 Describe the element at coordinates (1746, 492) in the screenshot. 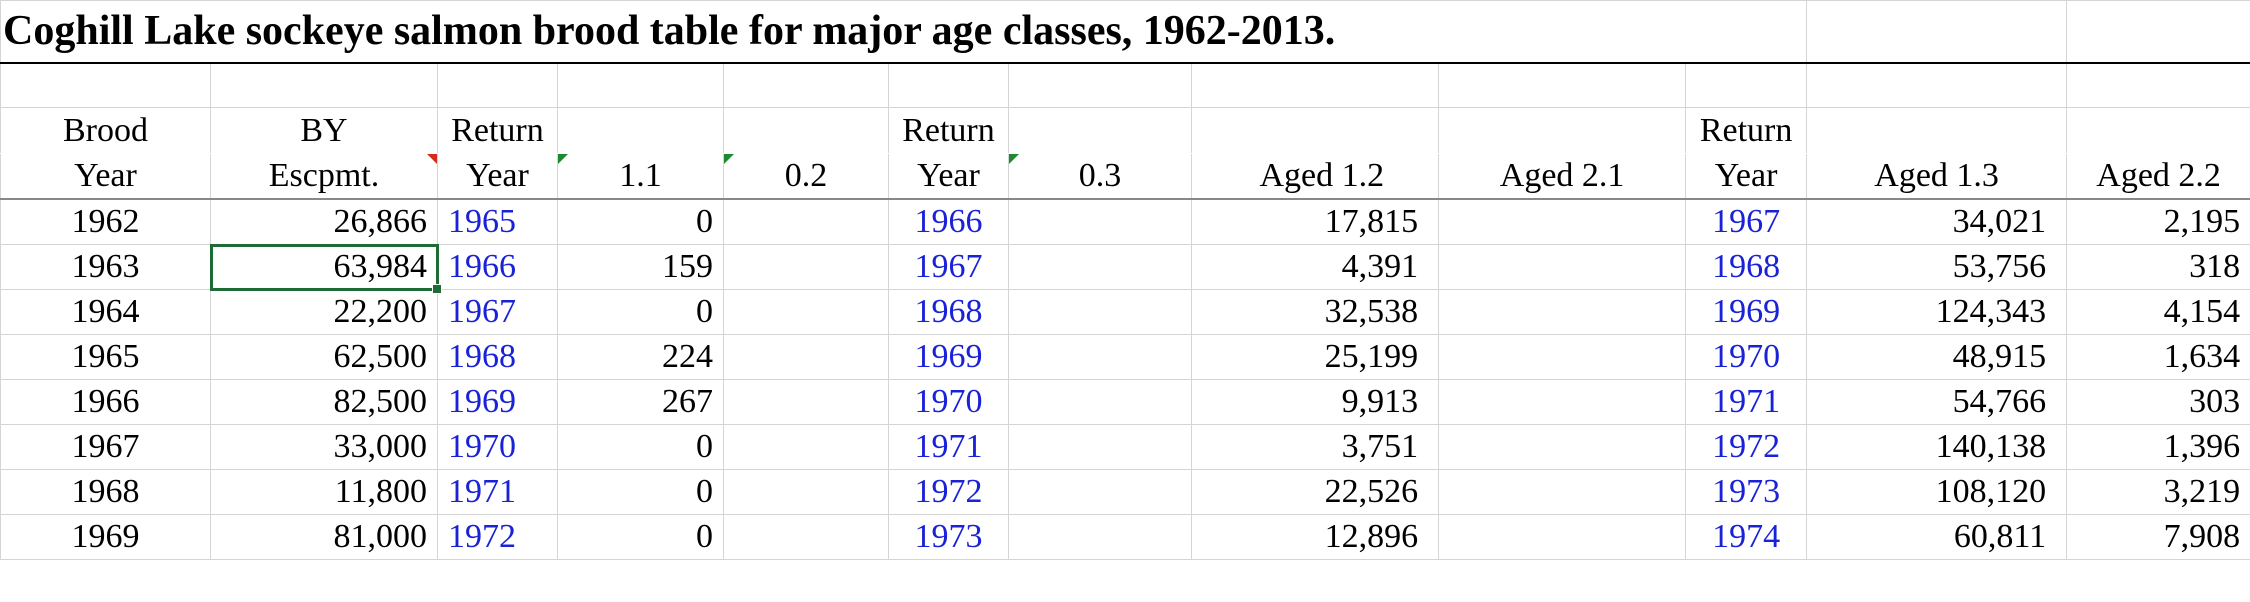

I see `cell-return-year-3: 1973` at that location.